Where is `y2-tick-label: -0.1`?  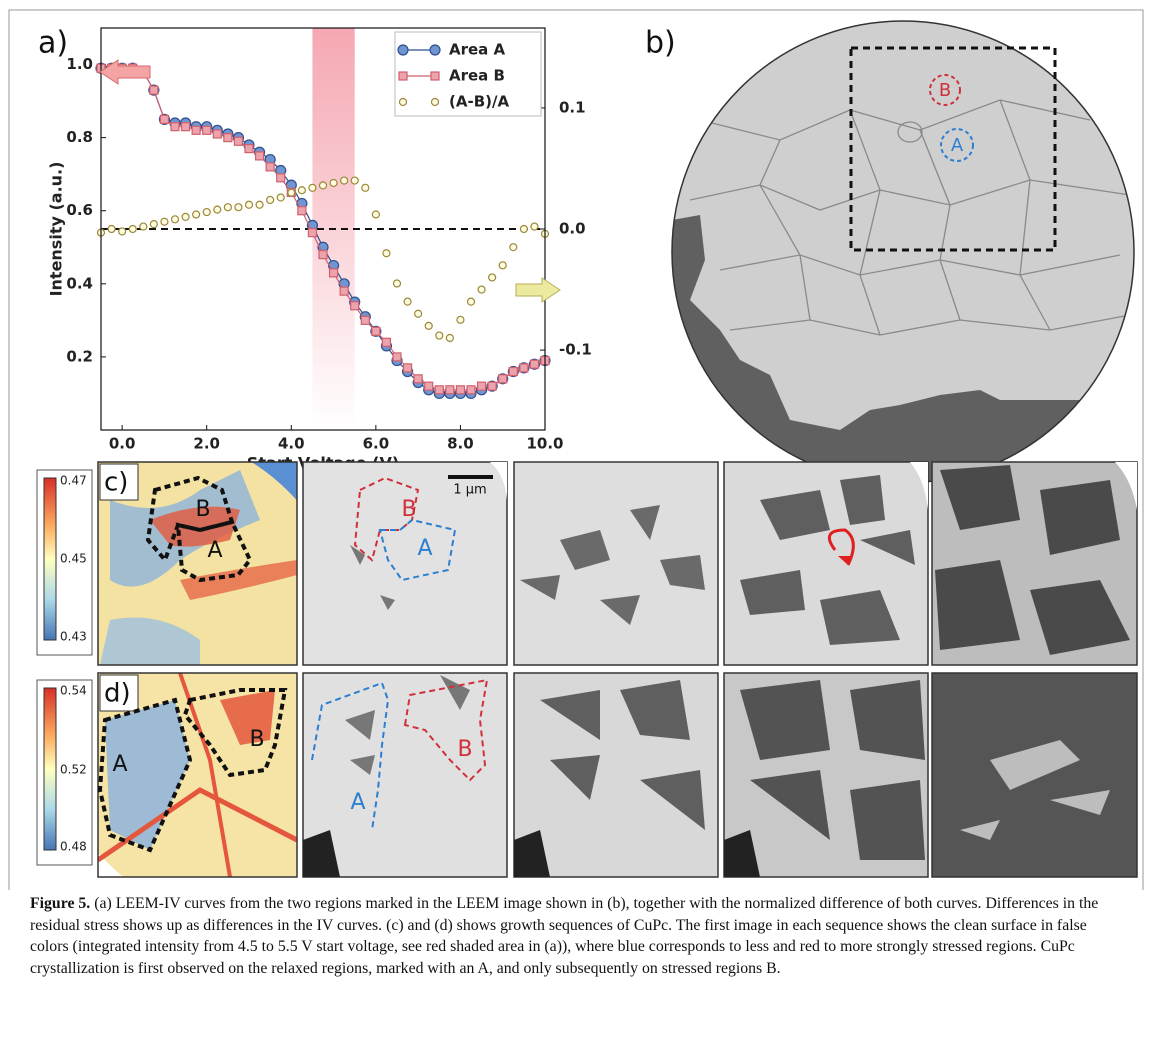
y2-tick-label: -0.1 is located at coordinates (575, 350).